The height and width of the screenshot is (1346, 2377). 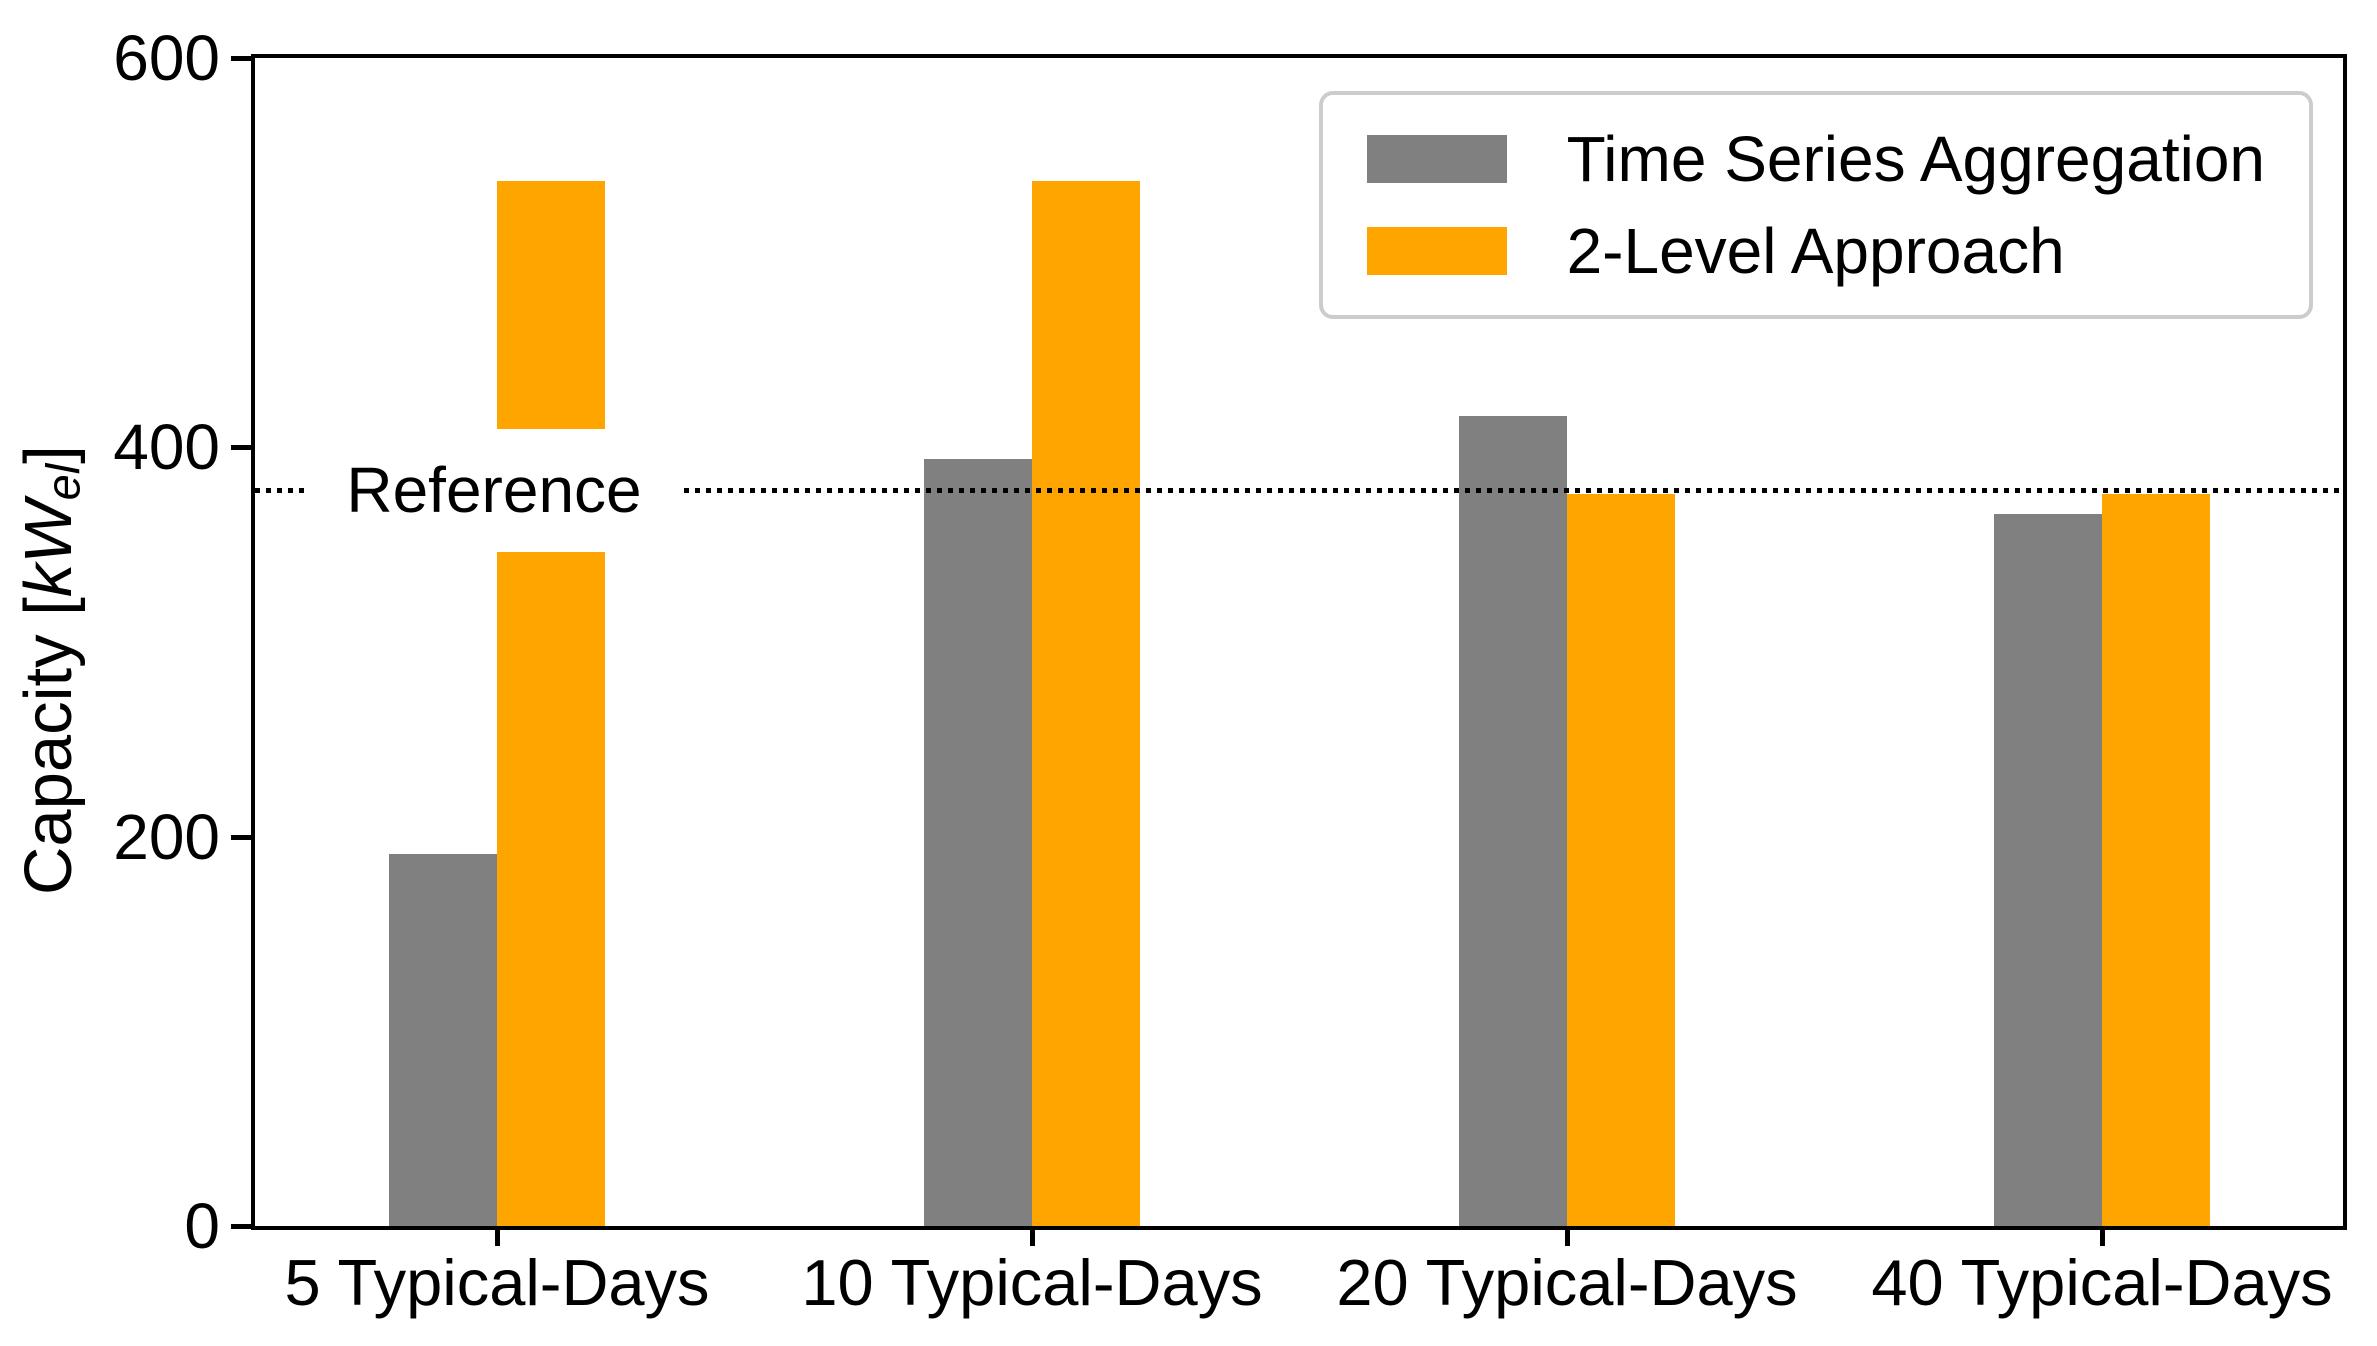 What do you see at coordinates (1567, 1282) in the screenshot?
I see `x-tick-label-20-typical-days: 20 Typical-Days` at bounding box center [1567, 1282].